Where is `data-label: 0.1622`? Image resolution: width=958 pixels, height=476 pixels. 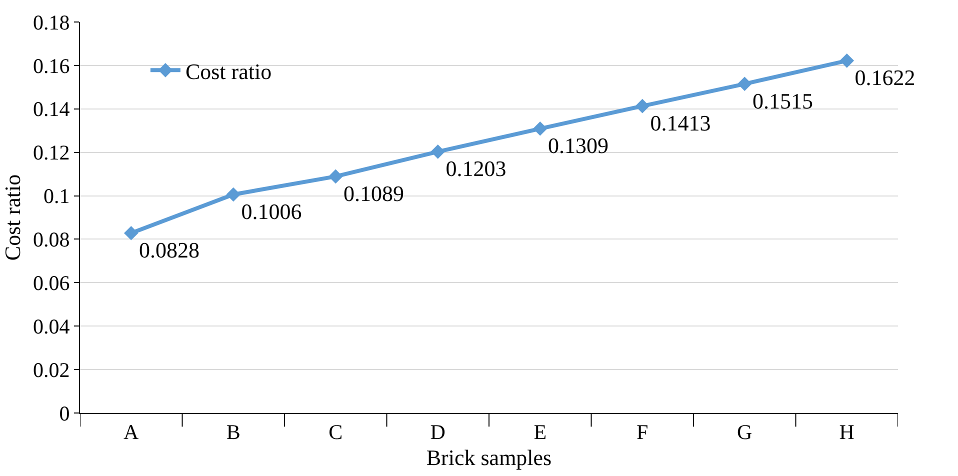
data-label: 0.1622 is located at coordinates (885, 77).